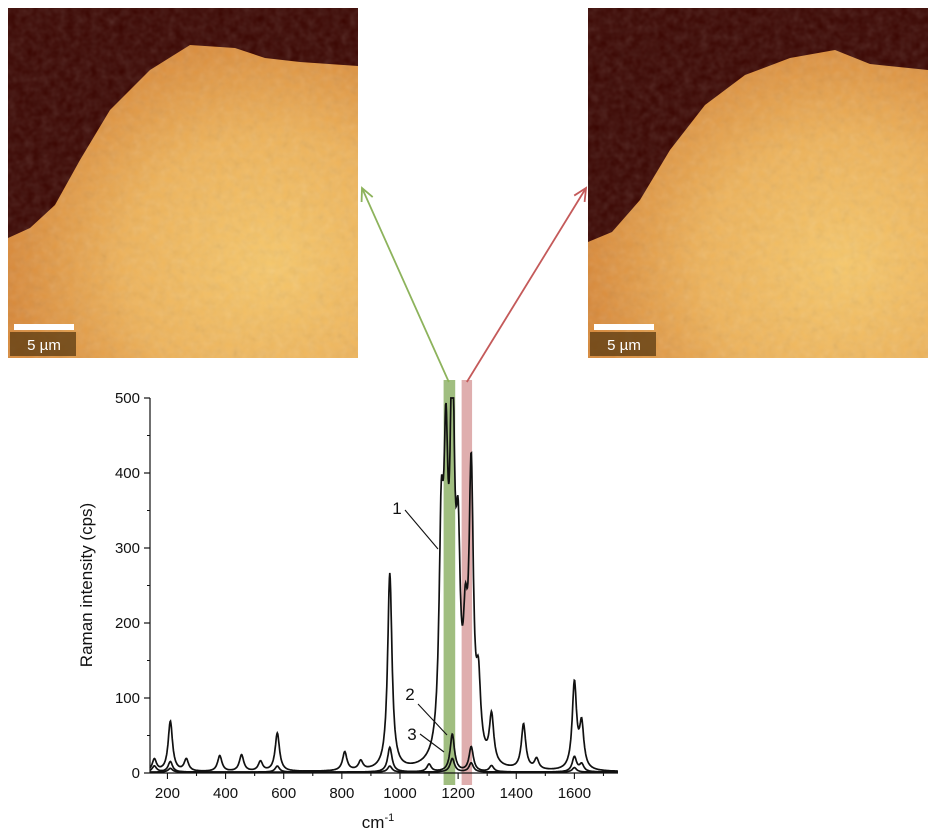  I want to click on y-tick-label: 500, so click(127, 398).